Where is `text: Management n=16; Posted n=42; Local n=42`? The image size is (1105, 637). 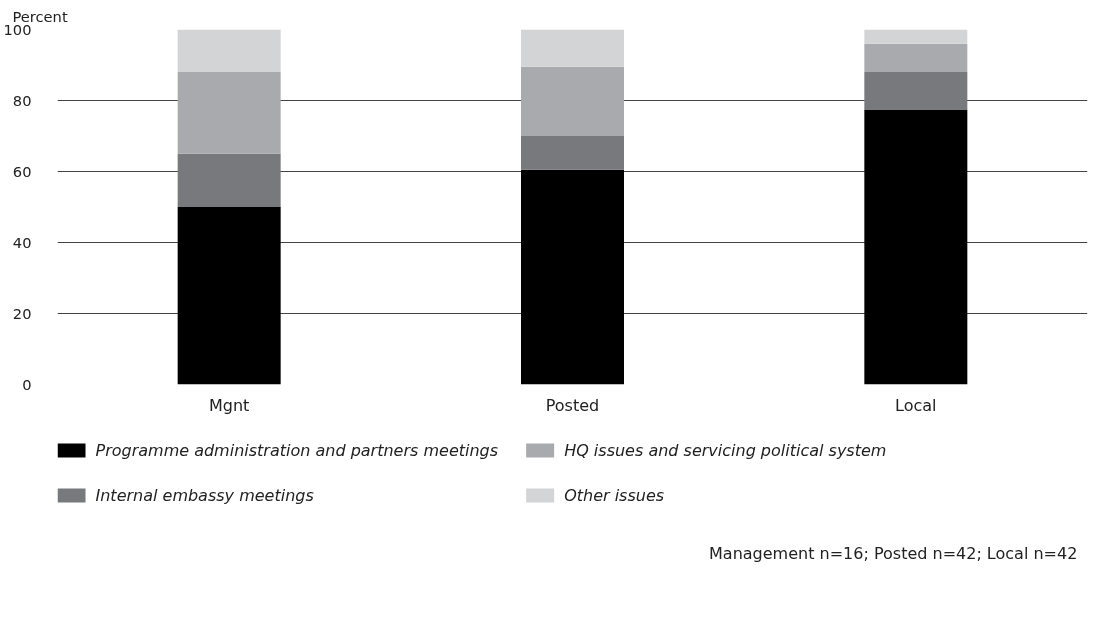 text: Management n=16; Posted n=42; Local n=42 is located at coordinates (893, 553).